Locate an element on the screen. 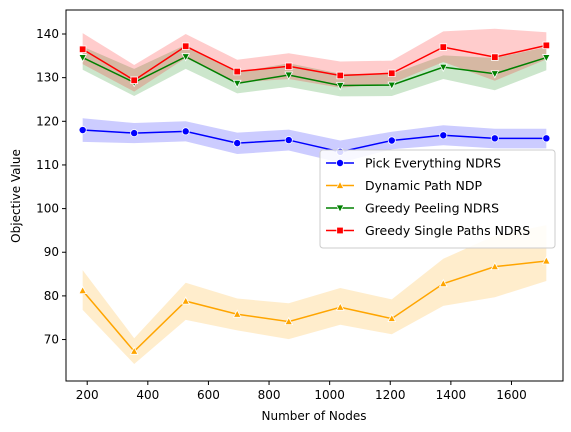 Image resolution: width=571 pixels, height=432 pixels. pick-everything-ndrs-line is located at coordinates (314, 141).